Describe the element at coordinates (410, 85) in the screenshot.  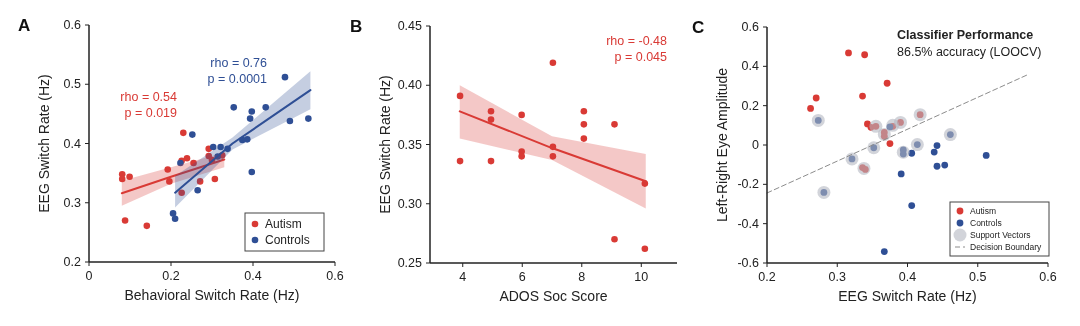
I see `y-tick-label: 0.40` at that location.